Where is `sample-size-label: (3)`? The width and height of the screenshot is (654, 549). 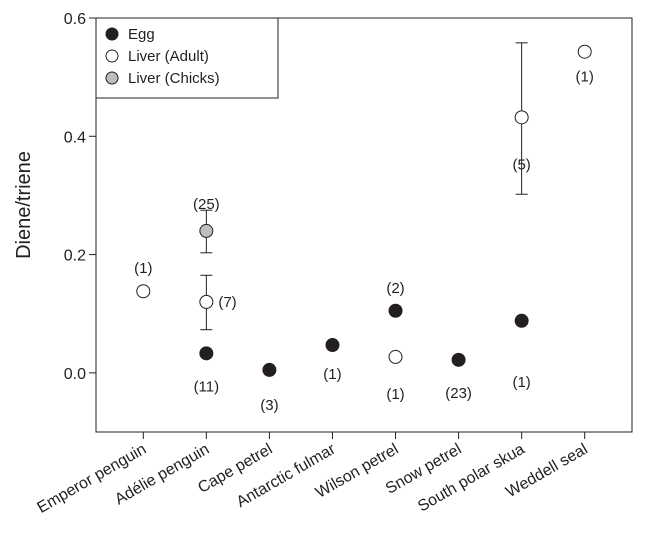
sample-size-label: (3) is located at coordinates (269, 405).